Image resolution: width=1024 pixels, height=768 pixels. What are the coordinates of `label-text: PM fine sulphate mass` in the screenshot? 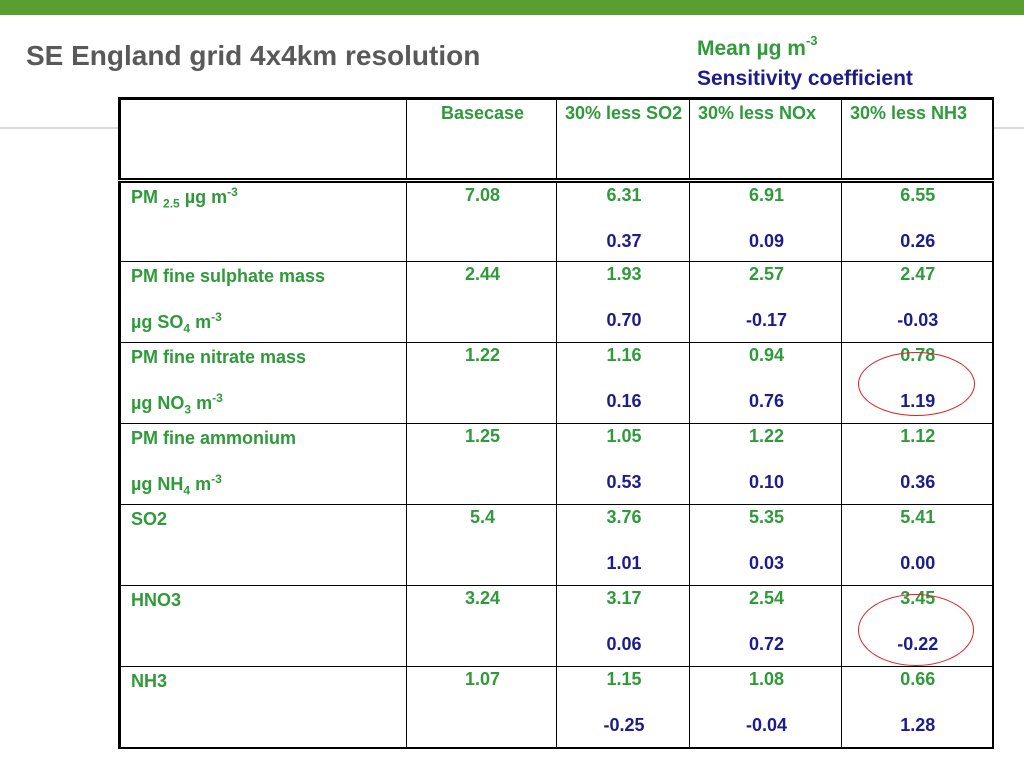 It's located at (228, 276).